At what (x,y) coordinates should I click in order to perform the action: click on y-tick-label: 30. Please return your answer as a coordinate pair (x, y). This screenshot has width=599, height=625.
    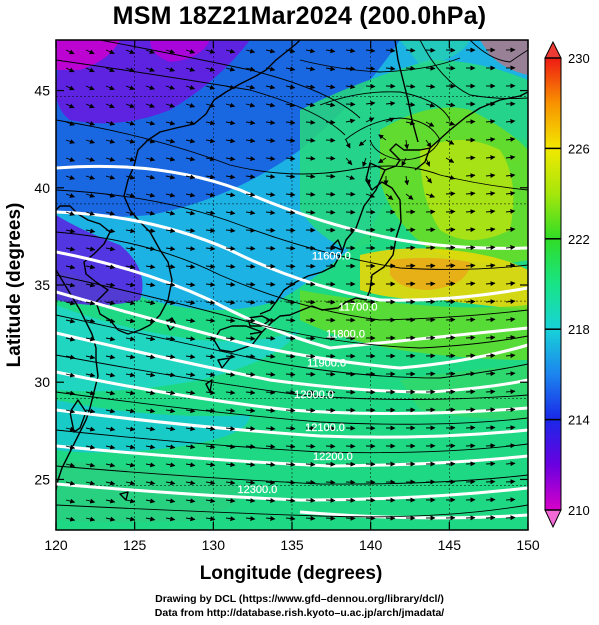
    Looking at the image, I should click on (42, 382).